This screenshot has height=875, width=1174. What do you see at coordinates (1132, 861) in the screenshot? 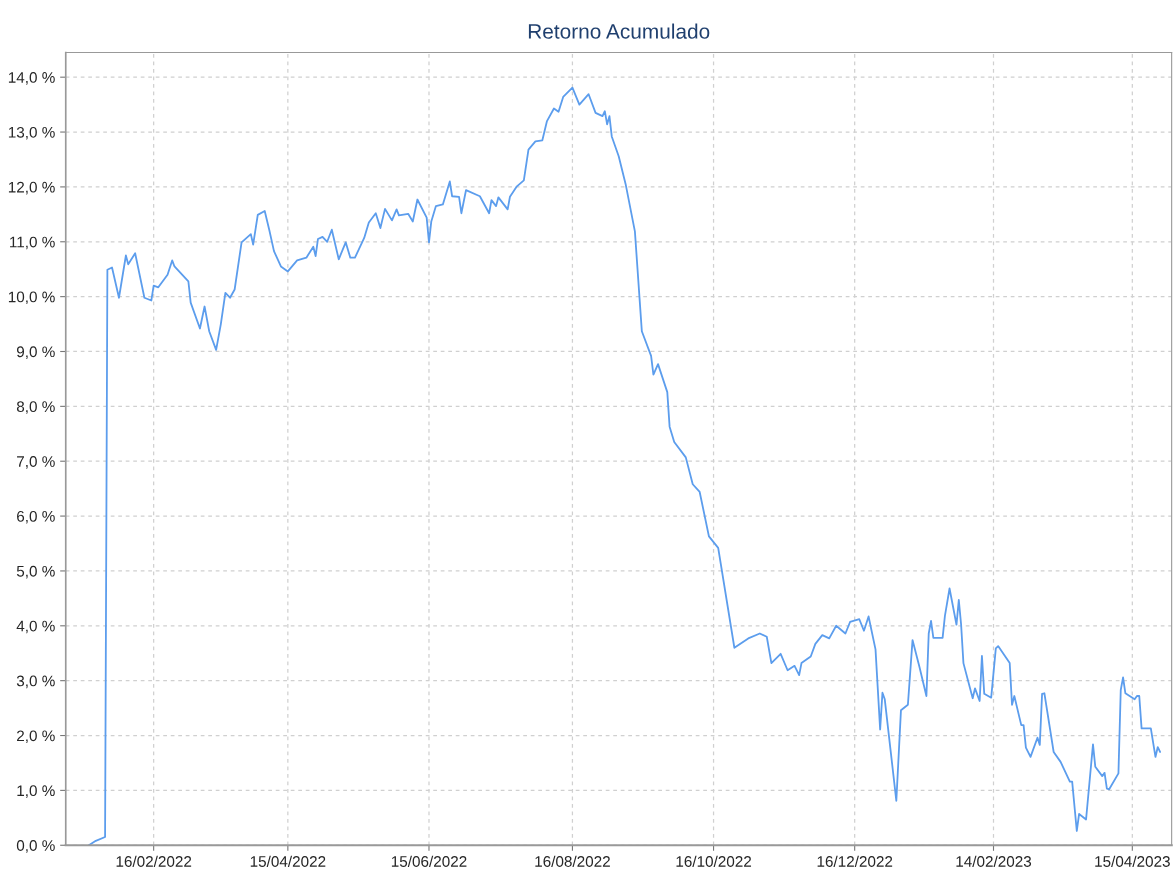
I see `x-tick-label: 15/04/2023` at bounding box center [1132, 861].